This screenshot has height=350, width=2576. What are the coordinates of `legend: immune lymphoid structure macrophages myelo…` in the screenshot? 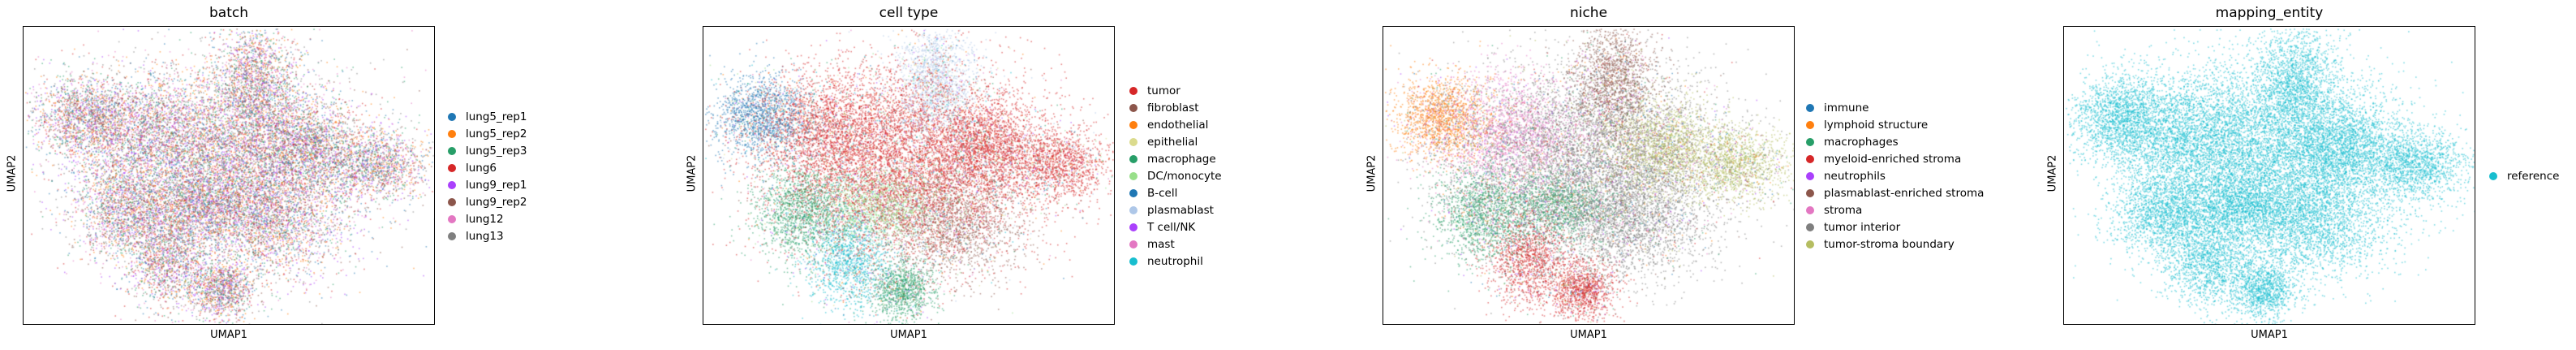 It's located at (1895, 176).